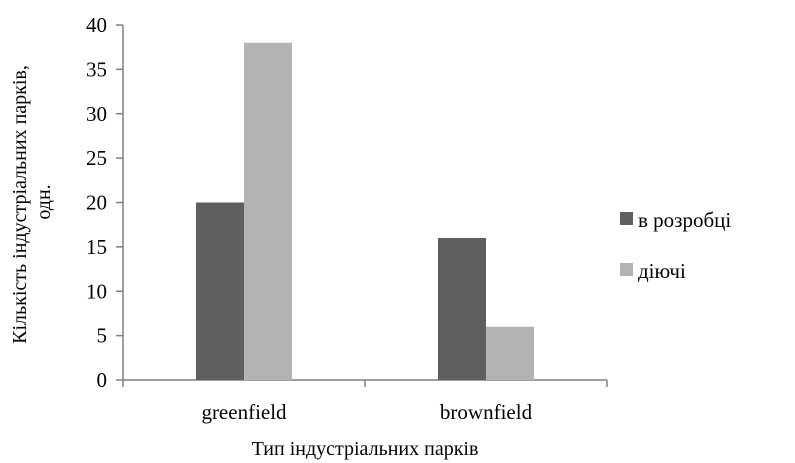 This screenshot has height=463, width=795. Describe the element at coordinates (486, 412) in the screenshot. I see `x-tick-label-1: brownfield` at that location.